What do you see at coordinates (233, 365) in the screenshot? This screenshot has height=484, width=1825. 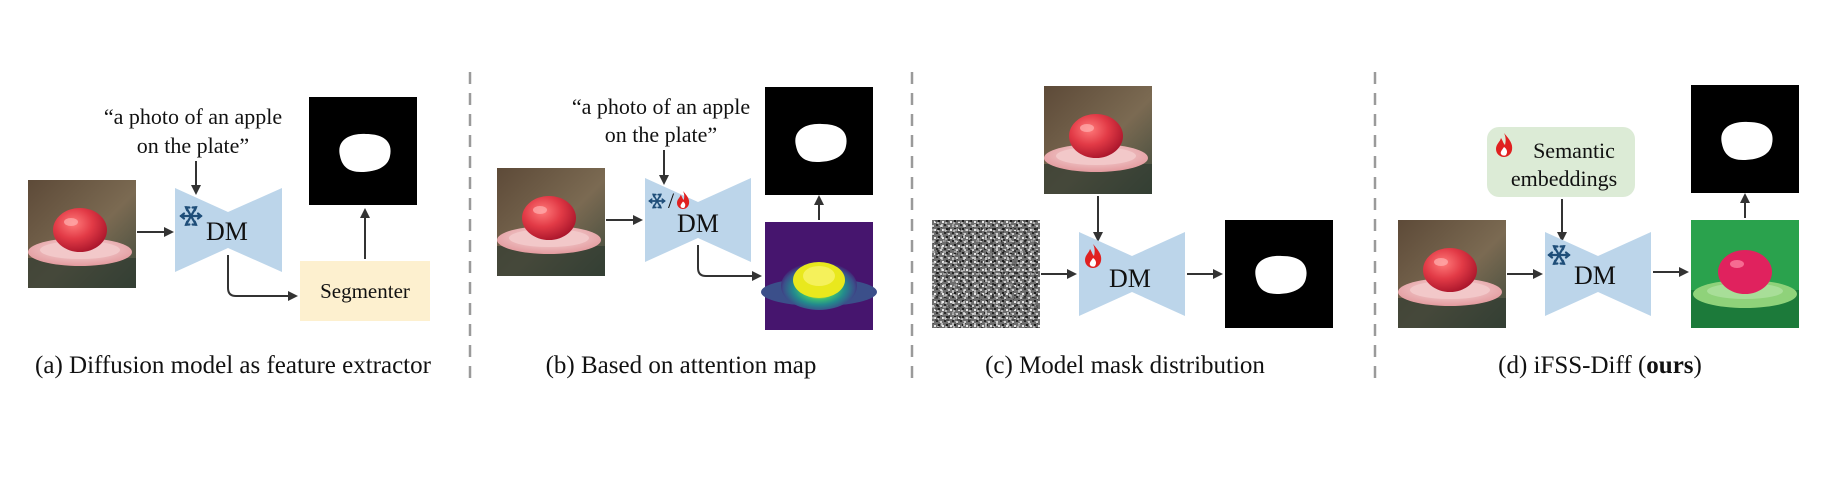 I see `caption-a: (a) Diffusion model as feature extractor` at bounding box center [233, 365].